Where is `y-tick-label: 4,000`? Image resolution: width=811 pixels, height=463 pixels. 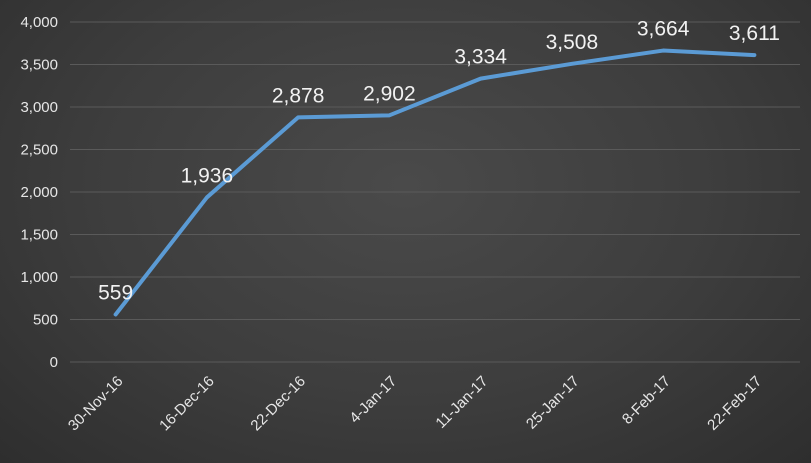
y-tick-label: 4,000 is located at coordinates (39, 22).